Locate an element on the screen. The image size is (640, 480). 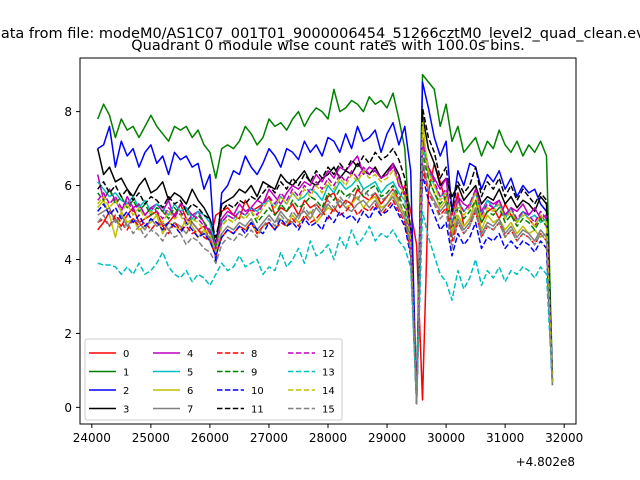
legend-label-12: 12 is located at coordinates (328, 354).